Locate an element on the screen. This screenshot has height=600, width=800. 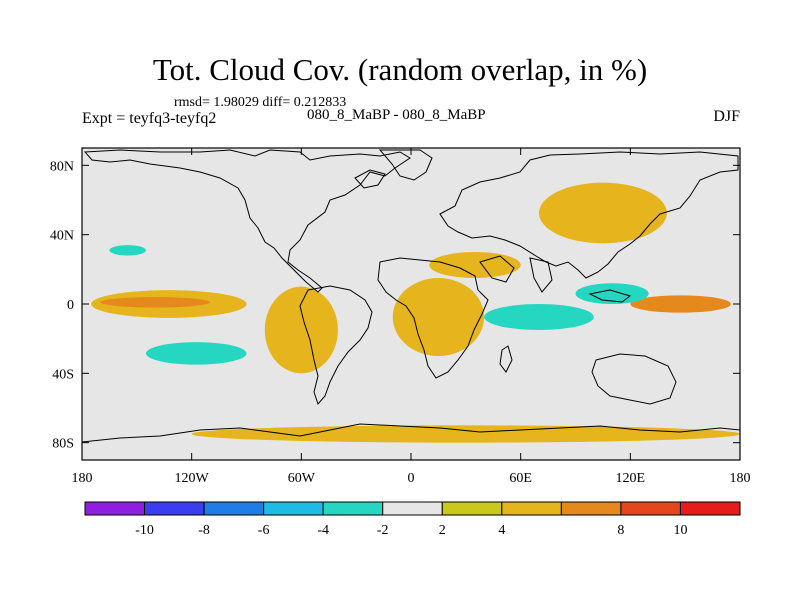
x-tick-label: 120W is located at coordinates (192, 478).